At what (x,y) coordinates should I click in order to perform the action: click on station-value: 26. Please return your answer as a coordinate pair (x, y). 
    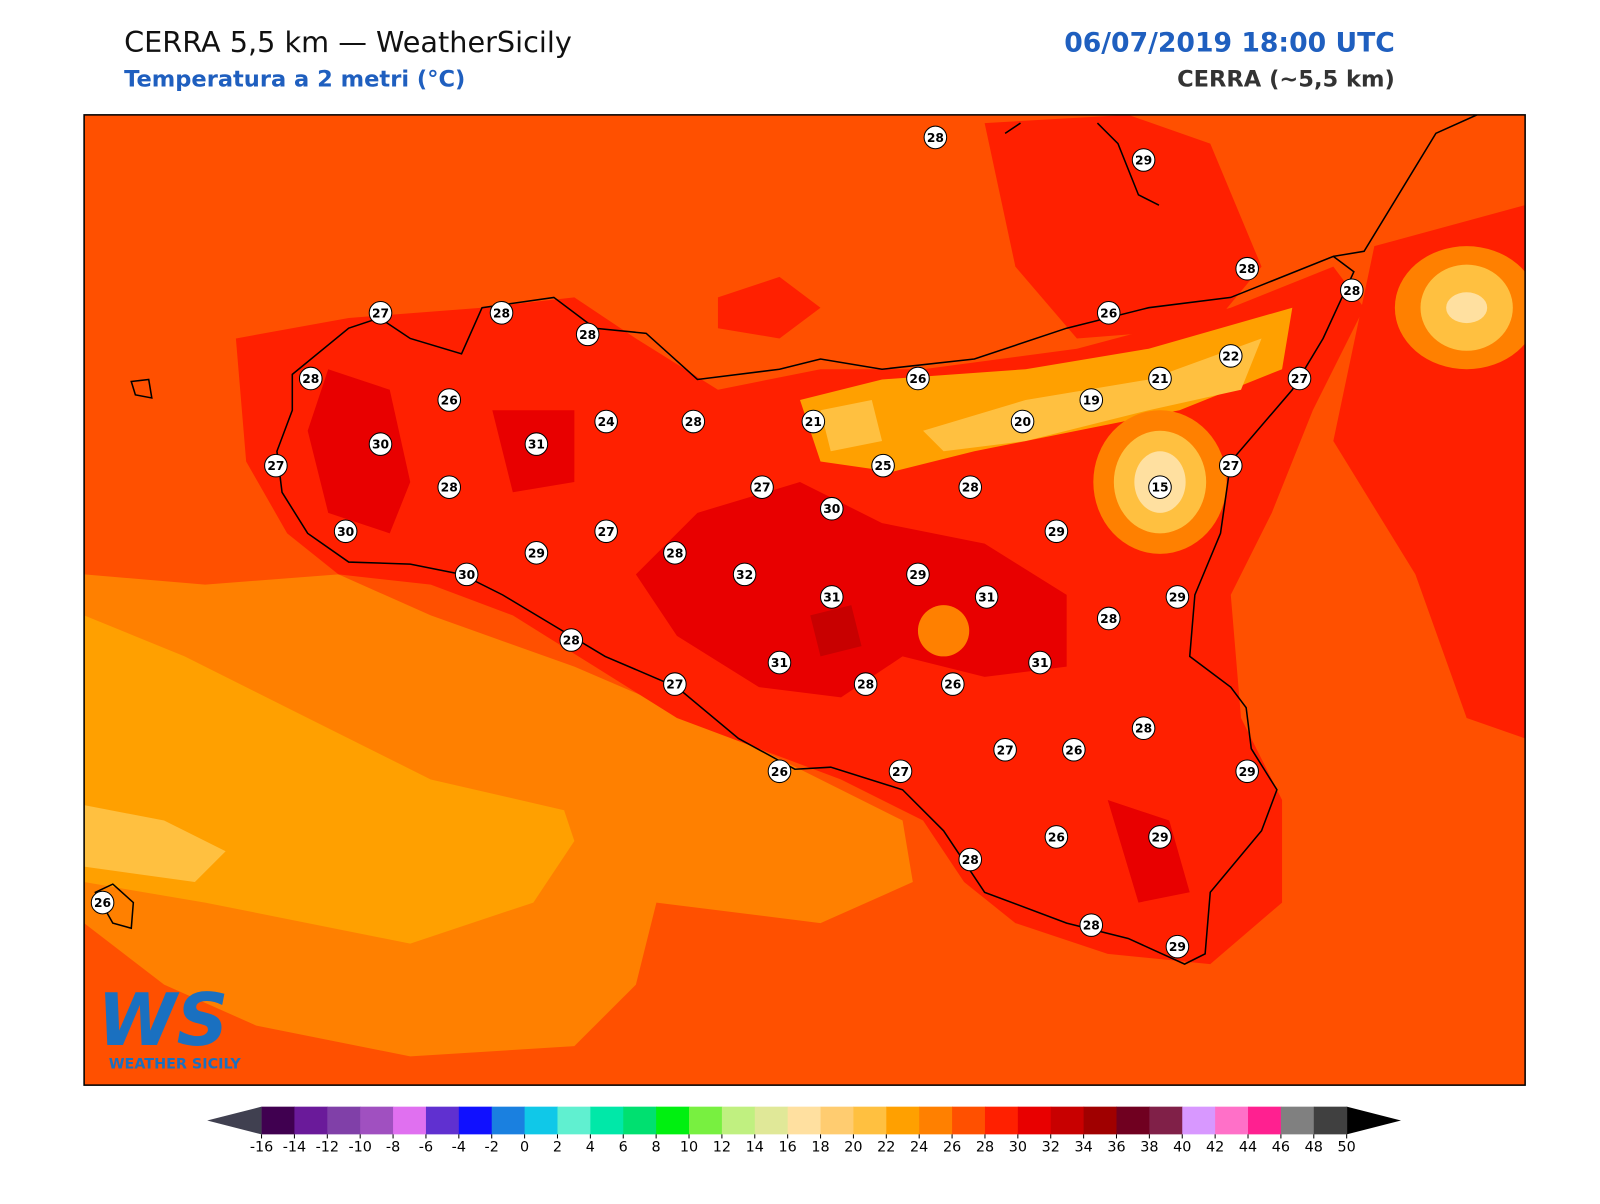
    Looking at the image, I should click on (449, 401).